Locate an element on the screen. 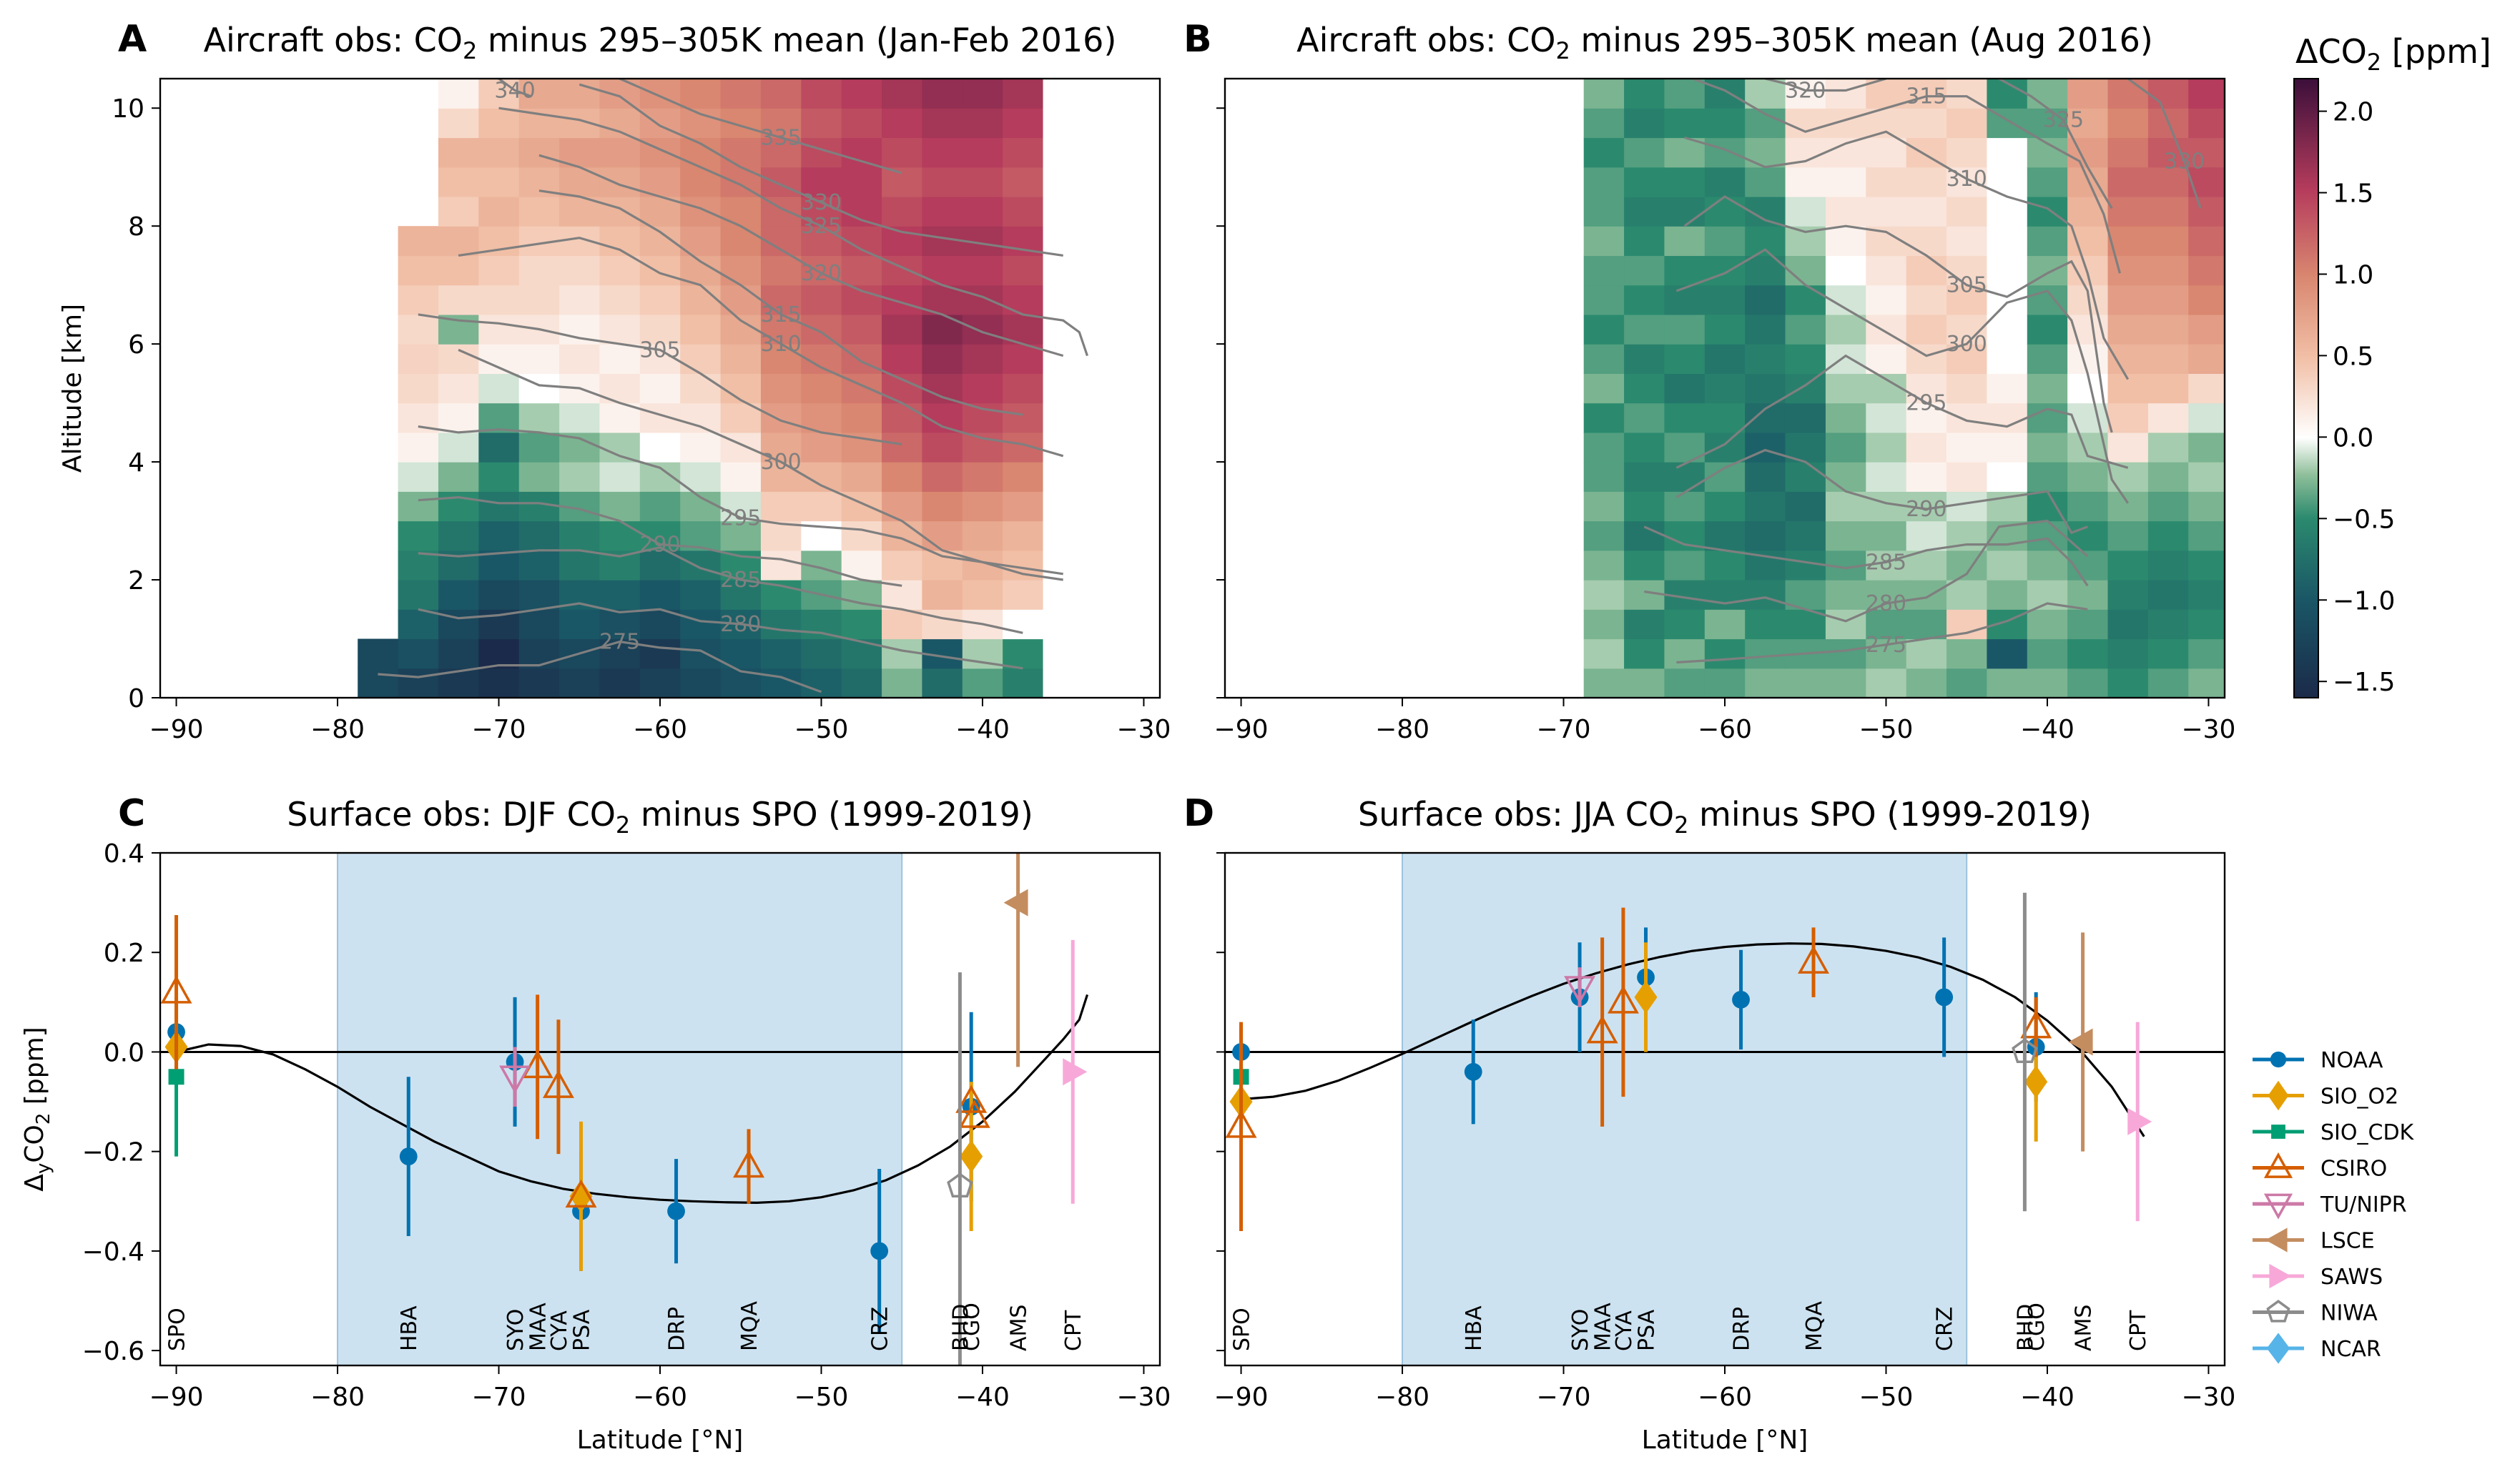  legend-label: SIO_O2 is located at coordinates (2359, 1097).